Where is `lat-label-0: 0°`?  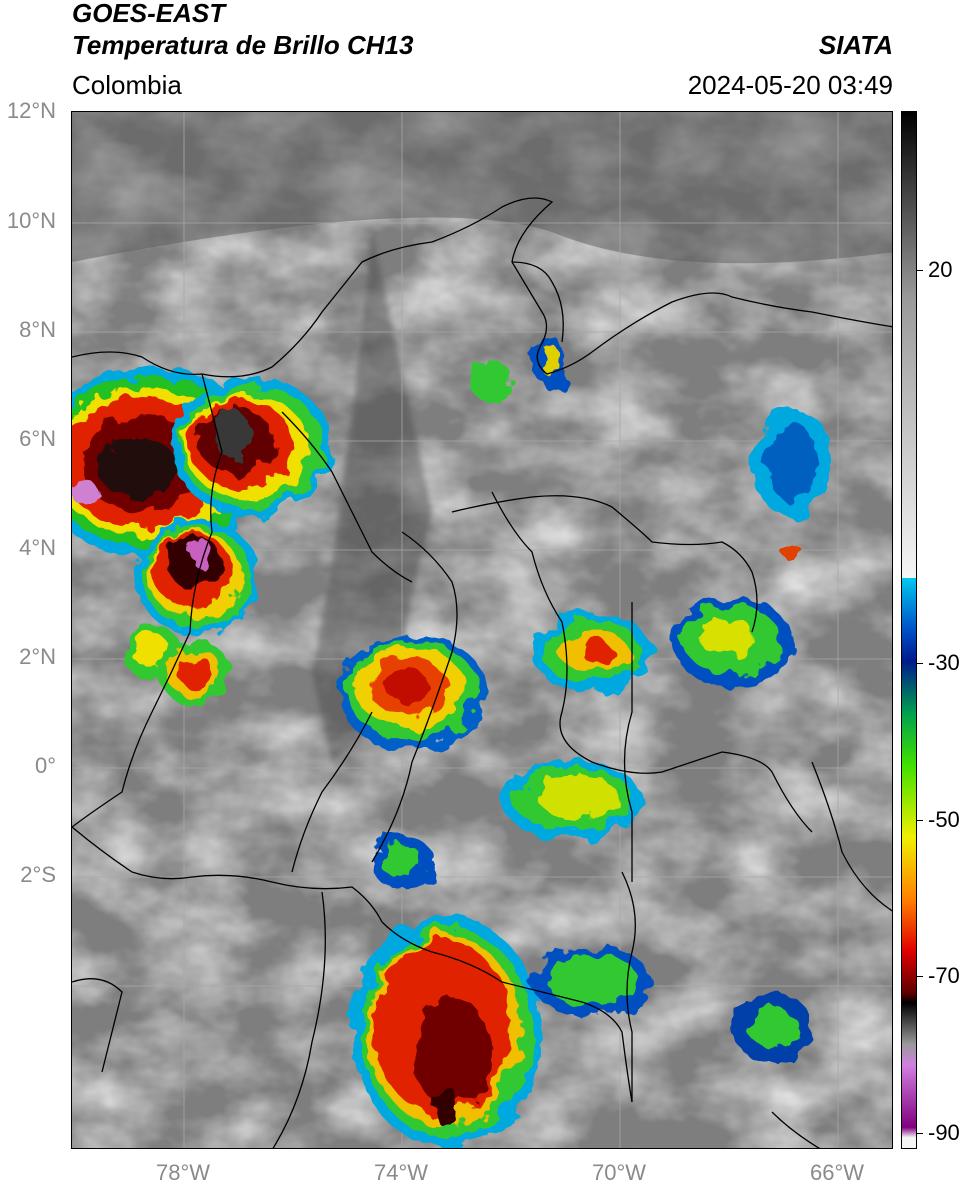 lat-label-0: 0° is located at coordinates (45, 765).